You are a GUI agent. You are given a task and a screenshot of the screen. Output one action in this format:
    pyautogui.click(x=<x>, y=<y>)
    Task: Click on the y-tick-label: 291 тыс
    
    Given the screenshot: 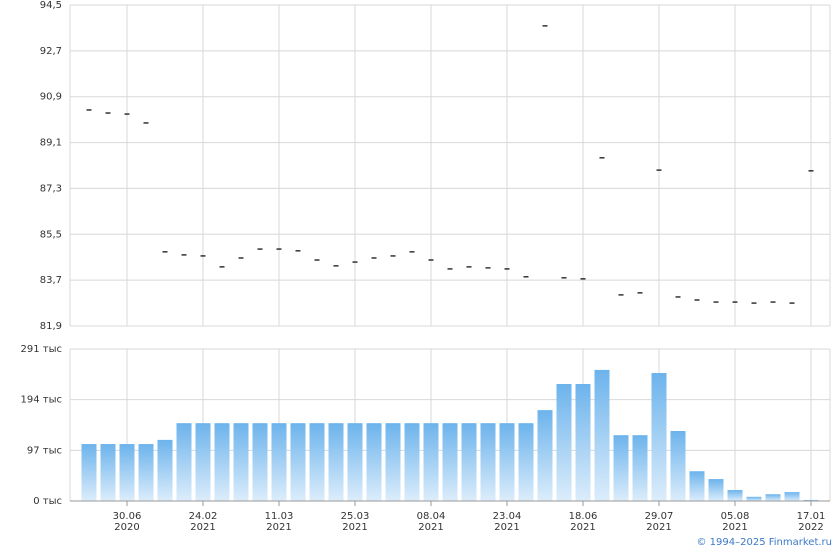 What is the action you would take?
    pyautogui.click(x=41, y=349)
    